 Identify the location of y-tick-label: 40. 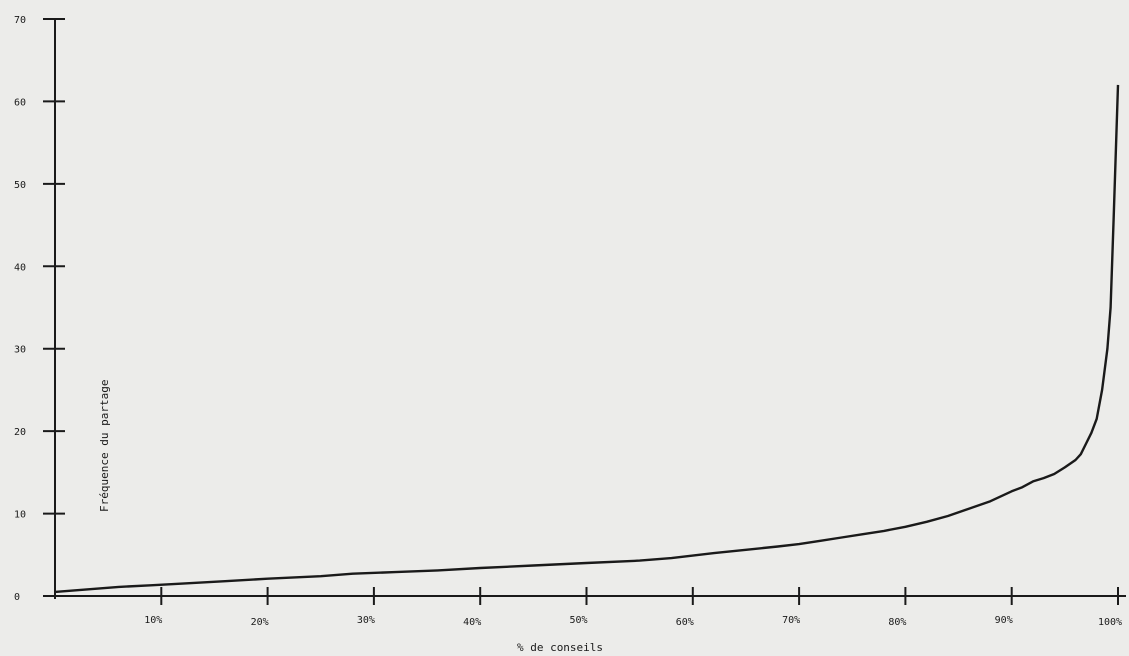
(20, 267).